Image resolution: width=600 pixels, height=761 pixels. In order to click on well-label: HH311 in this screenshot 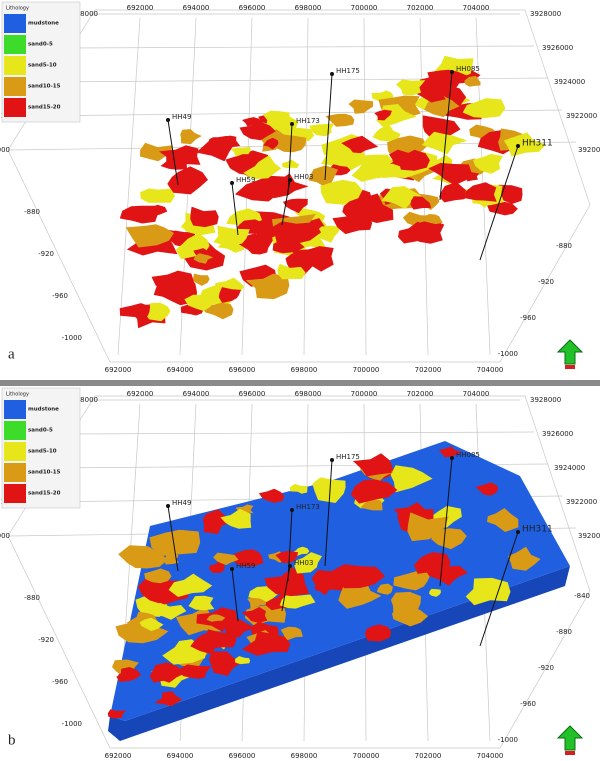, I will do `click(537, 530)`.